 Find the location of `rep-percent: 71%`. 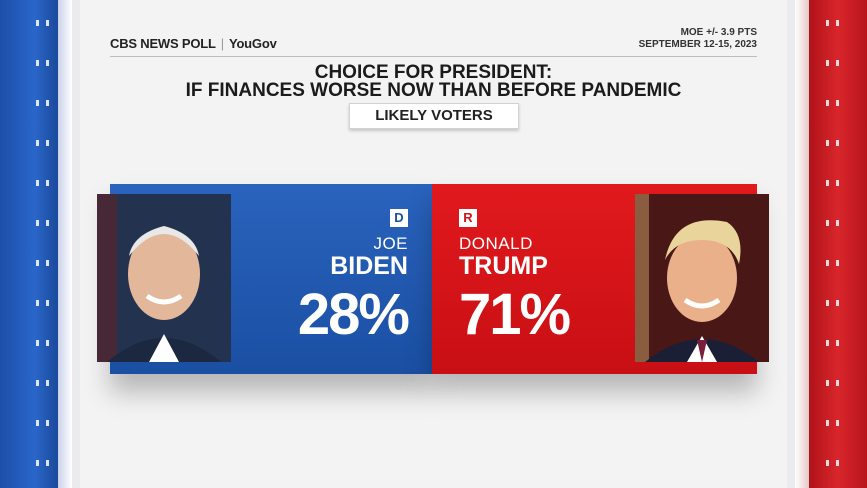

rep-percent: 71% is located at coordinates (515, 314).